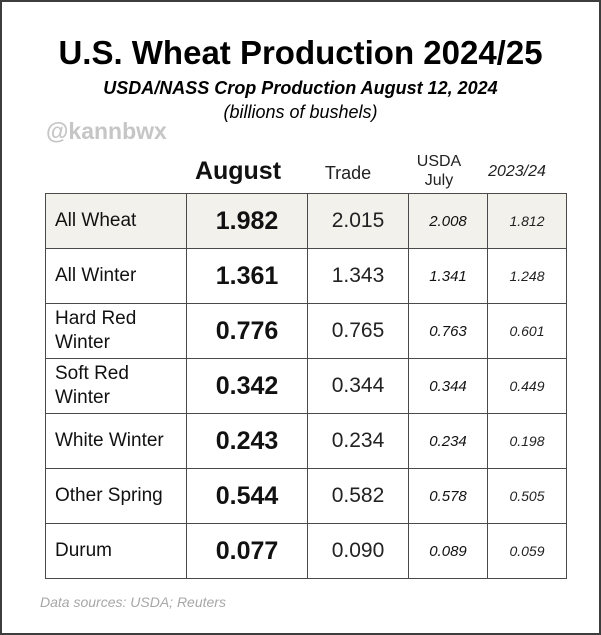 This screenshot has height=635, width=601. Describe the element at coordinates (358, 276) in the screenshot. I see `cell-trade: 1.343` at that location.